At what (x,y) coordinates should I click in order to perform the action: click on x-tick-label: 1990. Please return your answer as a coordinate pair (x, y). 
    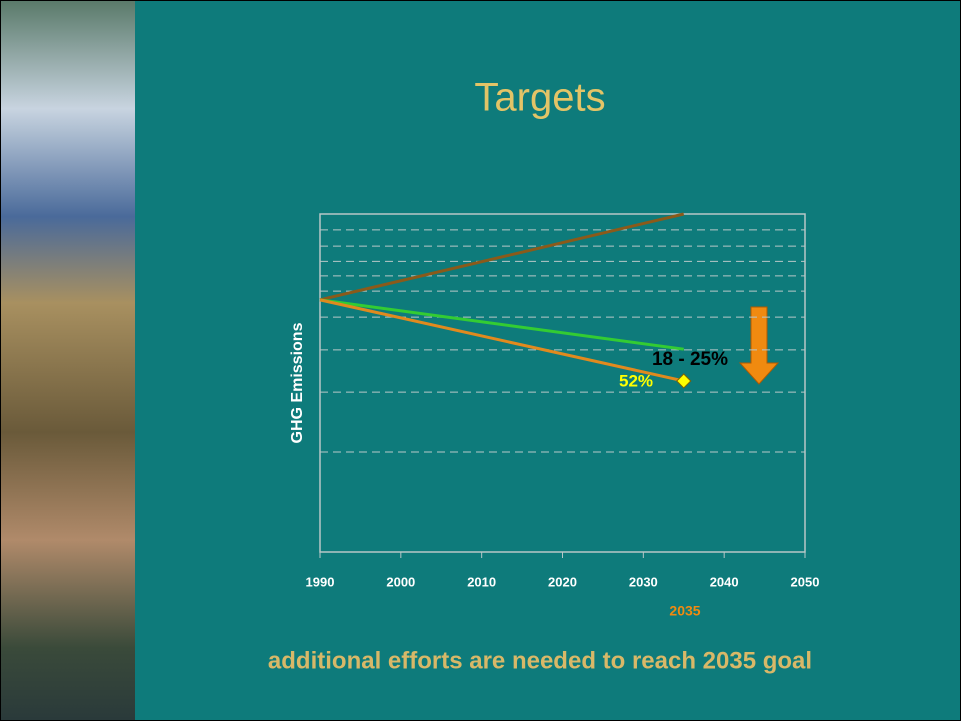
    Looking at the image, I should click on (320, 581).